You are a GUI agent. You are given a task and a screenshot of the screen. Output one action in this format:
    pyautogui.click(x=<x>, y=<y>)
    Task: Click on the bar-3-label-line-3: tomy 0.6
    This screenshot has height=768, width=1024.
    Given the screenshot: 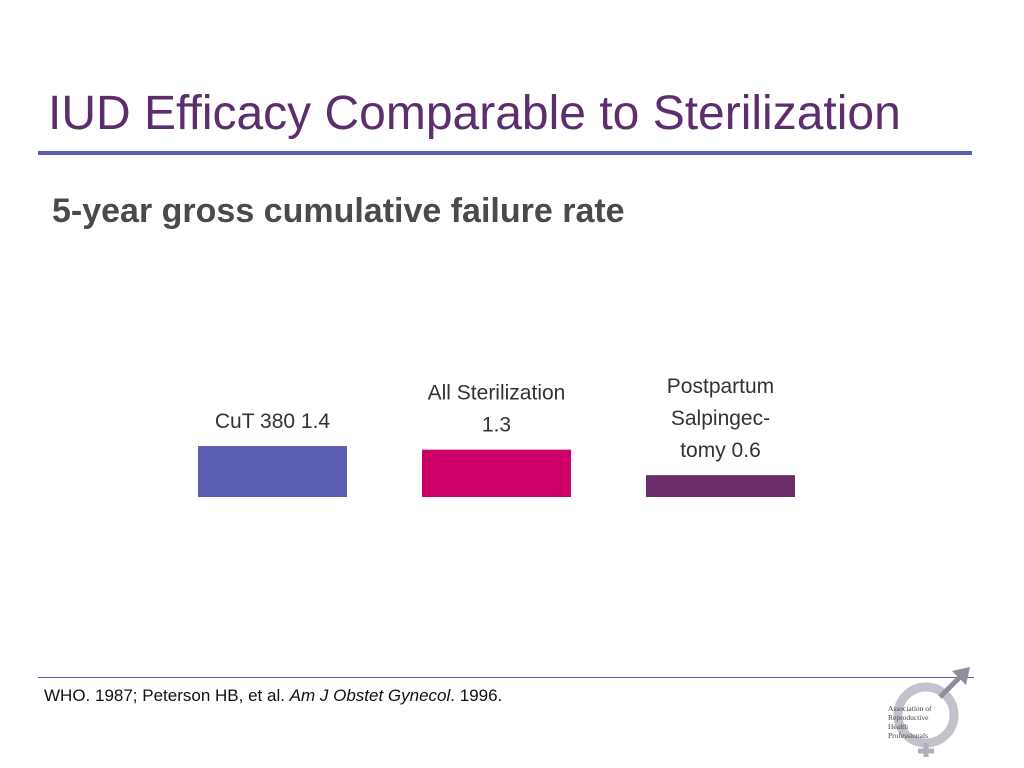 What is the action you would take?
    pyautogui.click(x=720, y=450)
    